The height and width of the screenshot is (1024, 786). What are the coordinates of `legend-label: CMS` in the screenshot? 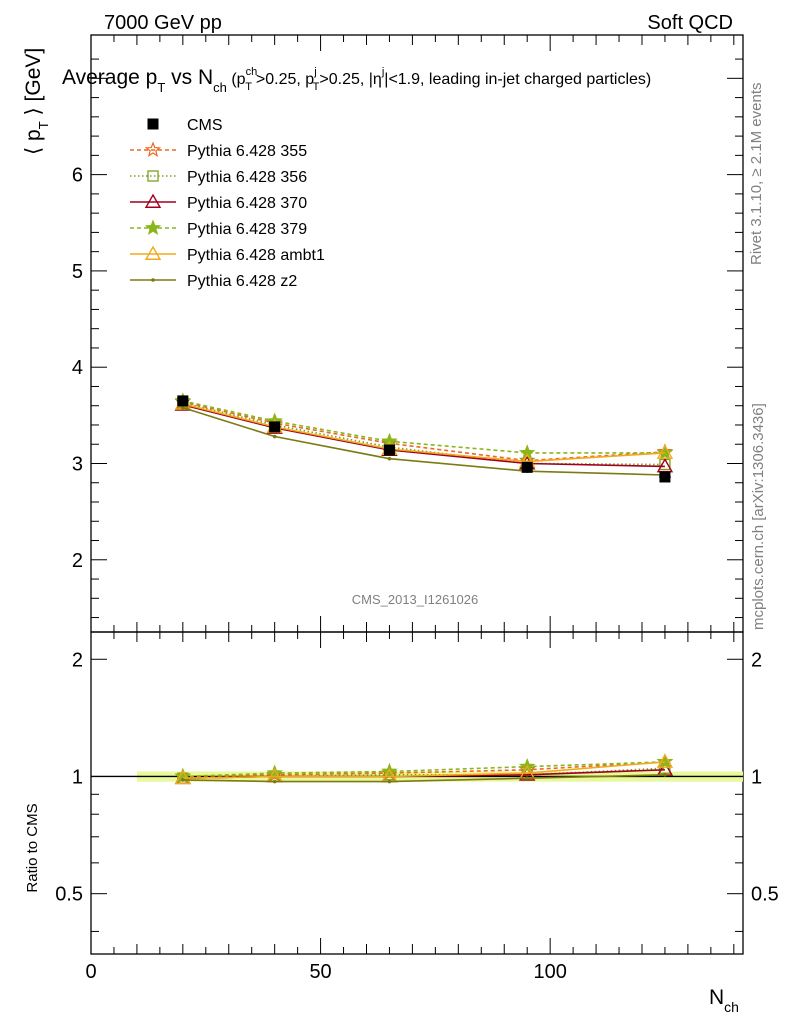 It's located at (205, 125).